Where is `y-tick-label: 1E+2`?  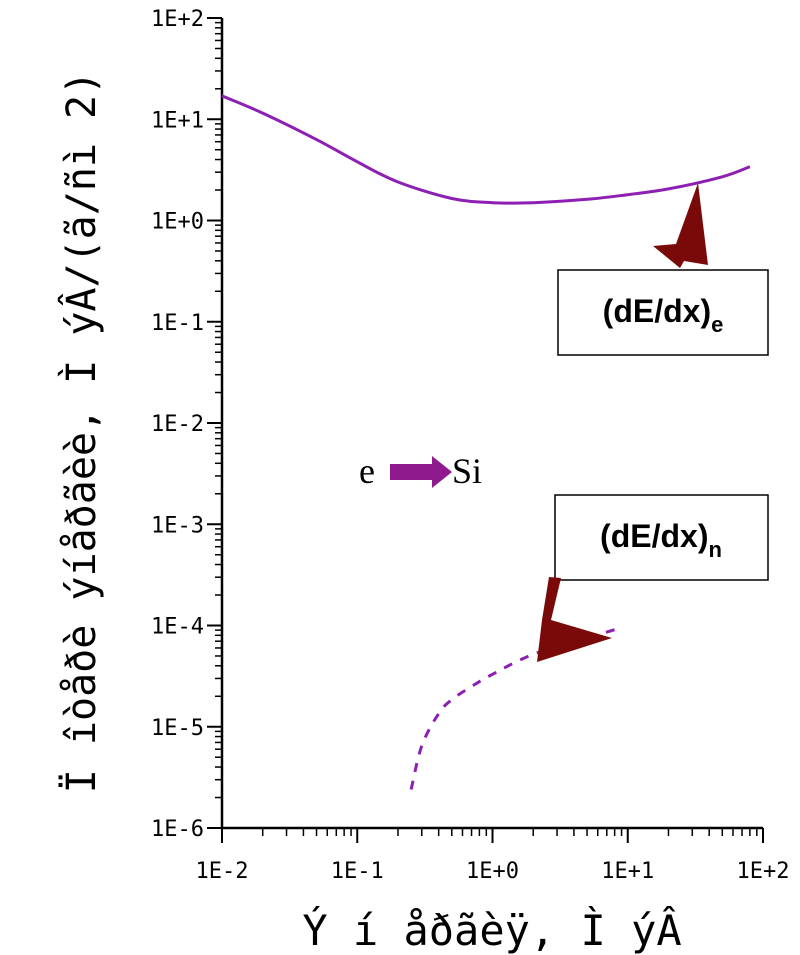 y-tick-label: 1E+2 is located at coordinates (177, 19).